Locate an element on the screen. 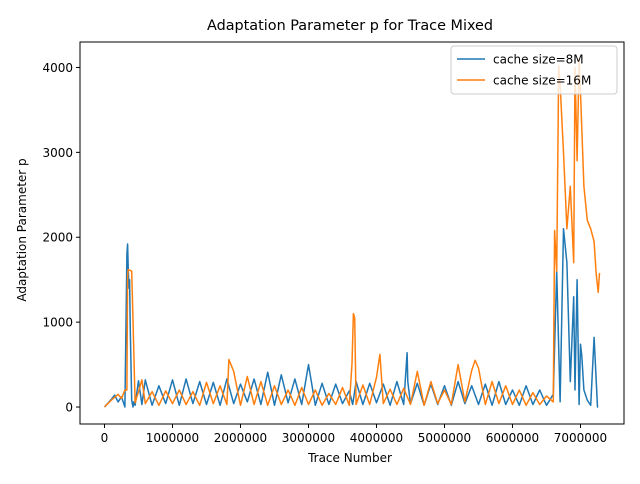 Image resolution: width=640 pixels, height=484 pixels. x-tick-label: 2000000 is located at coordinates (240, 438).